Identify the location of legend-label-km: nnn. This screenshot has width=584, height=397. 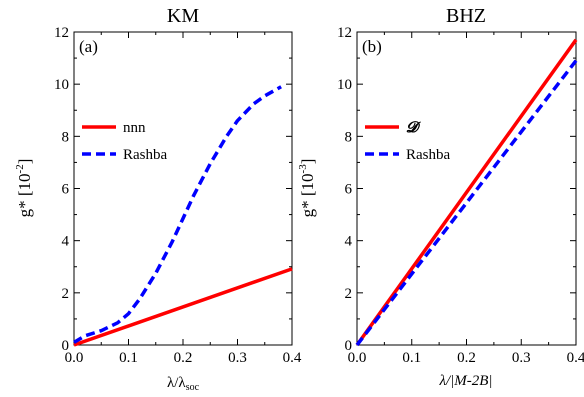
(134, 128).